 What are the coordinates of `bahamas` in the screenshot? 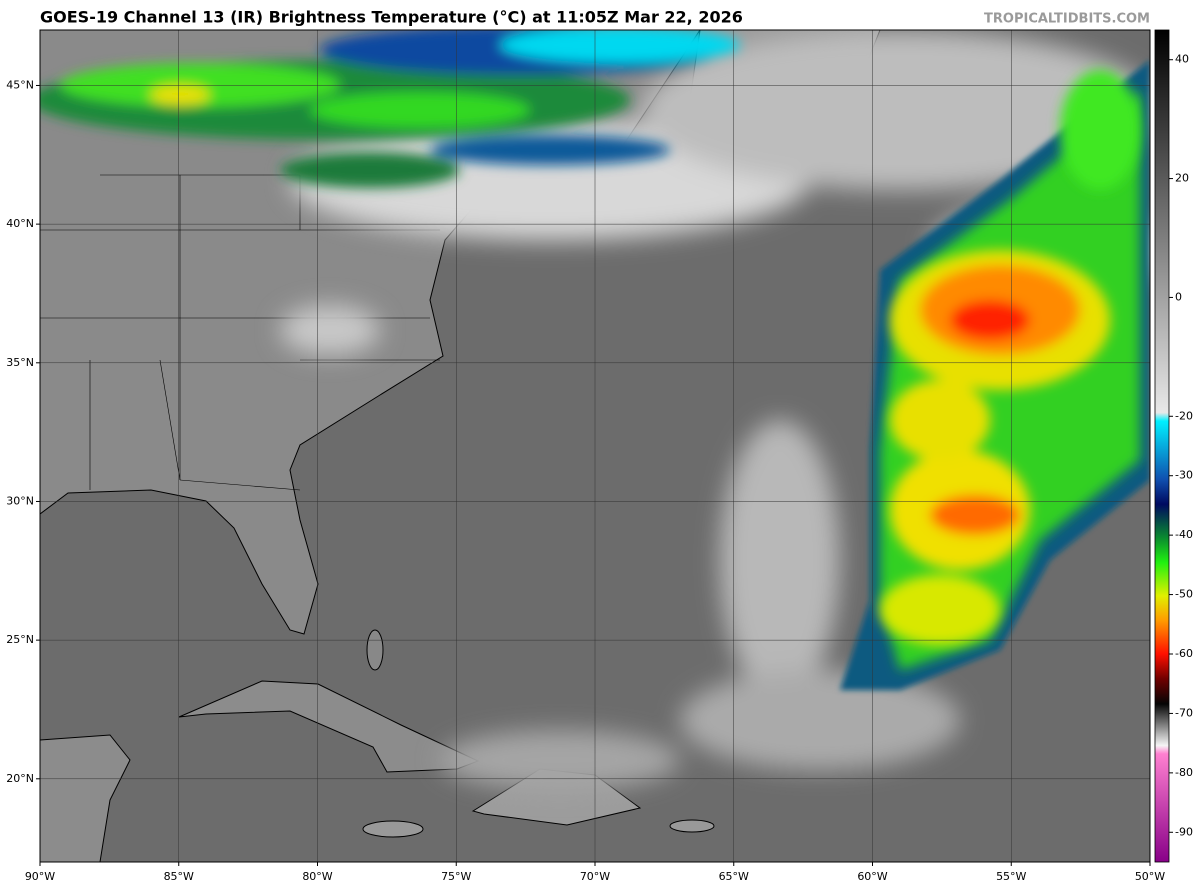 It's located at (375, 650).